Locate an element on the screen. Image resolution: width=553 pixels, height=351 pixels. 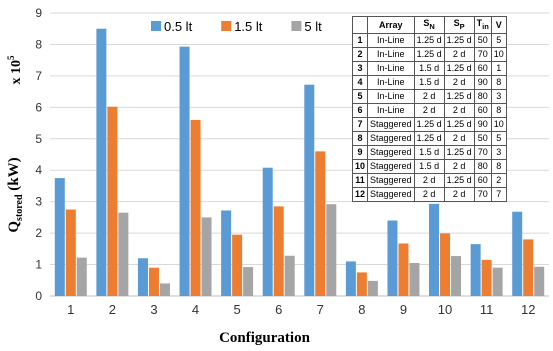
table-row: 3 In-Line 1.5 d 1.25 d 60 1 is located at coordinates (429, 68).